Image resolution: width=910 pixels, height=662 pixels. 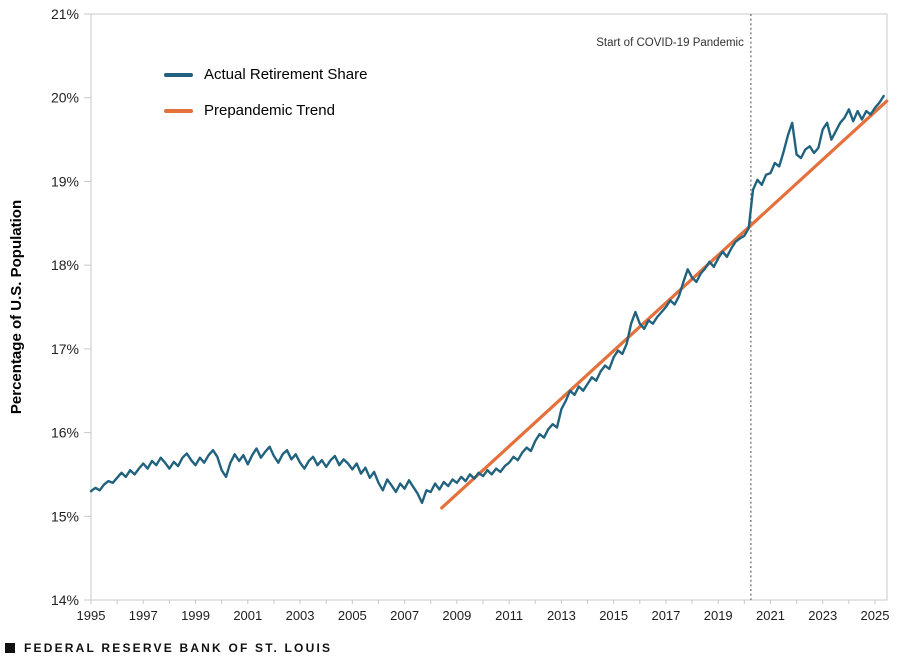 I want to click on x-tick-label: 2003, so click(x=300, y=615).